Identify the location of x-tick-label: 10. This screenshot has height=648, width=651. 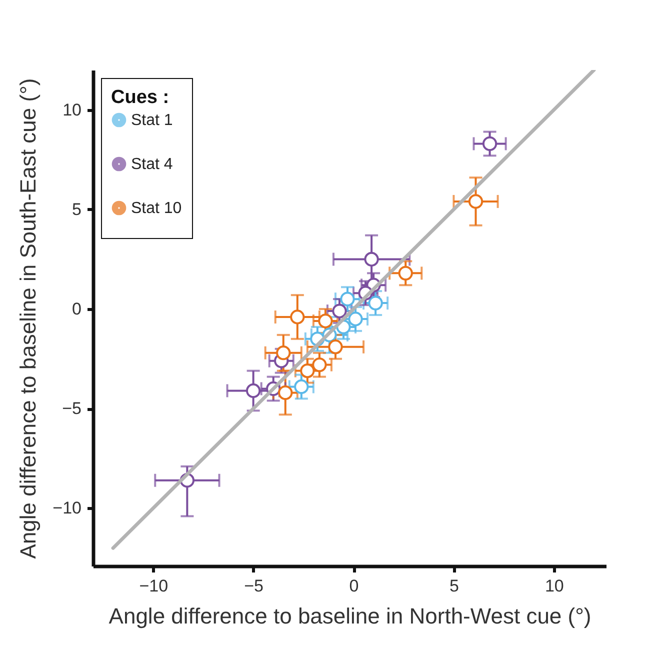
(554, 586).